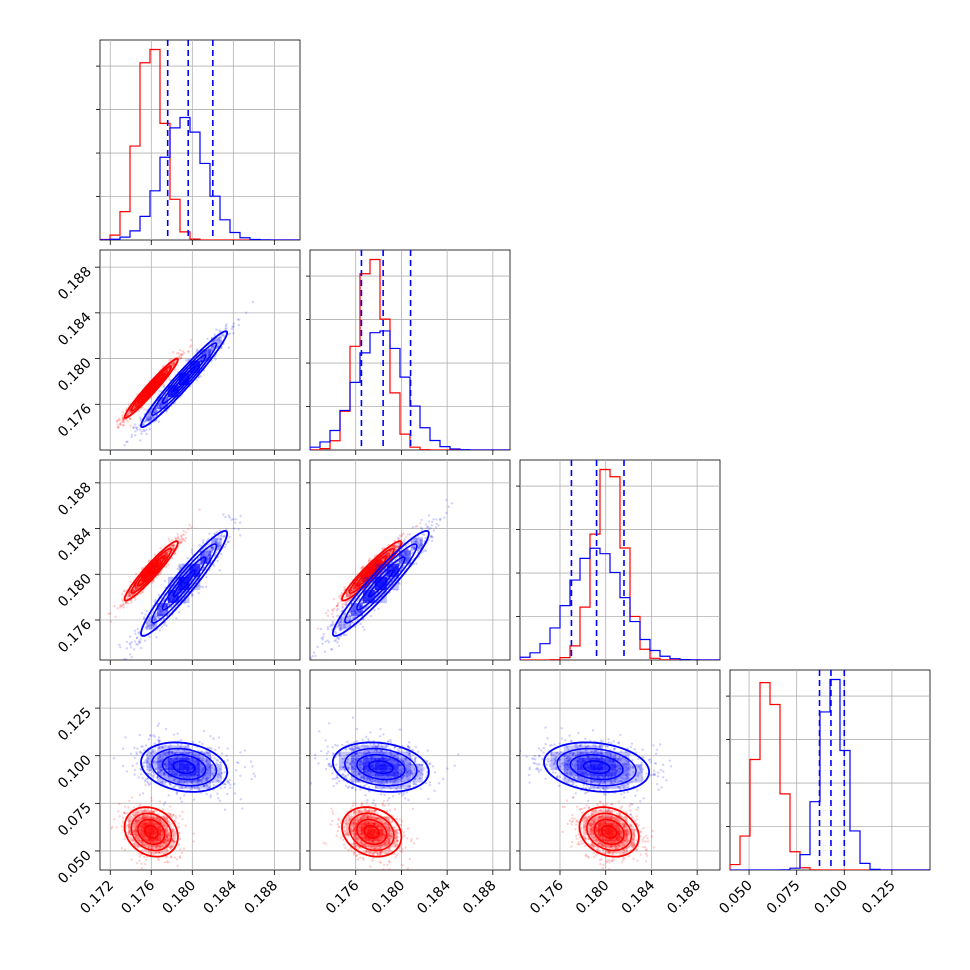 This screenshot has width=970, height=970. Describe the element at coordinates (151, 571) in the screenshot. I see `density-cell` at that location.